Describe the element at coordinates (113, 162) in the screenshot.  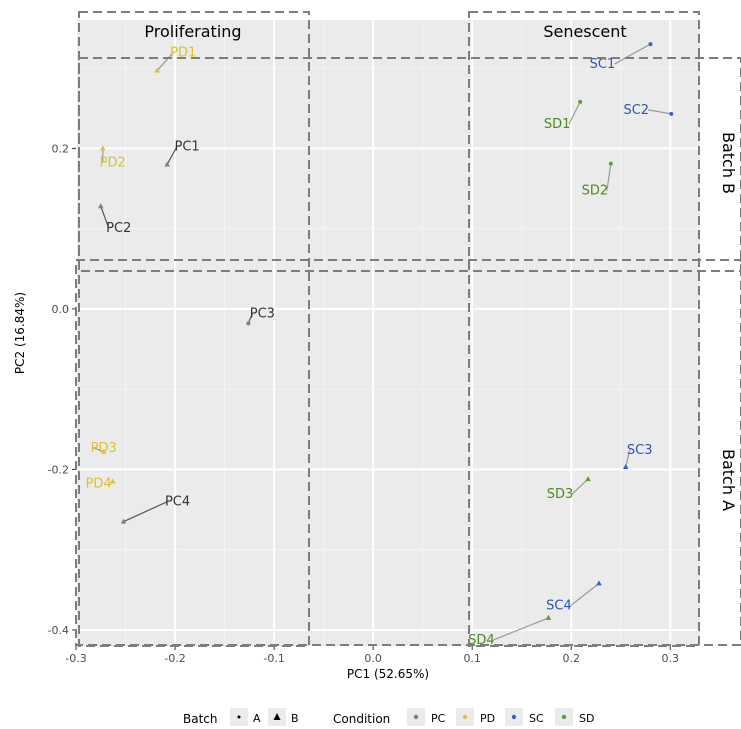
I see `label-pd2: PD2` at that location.